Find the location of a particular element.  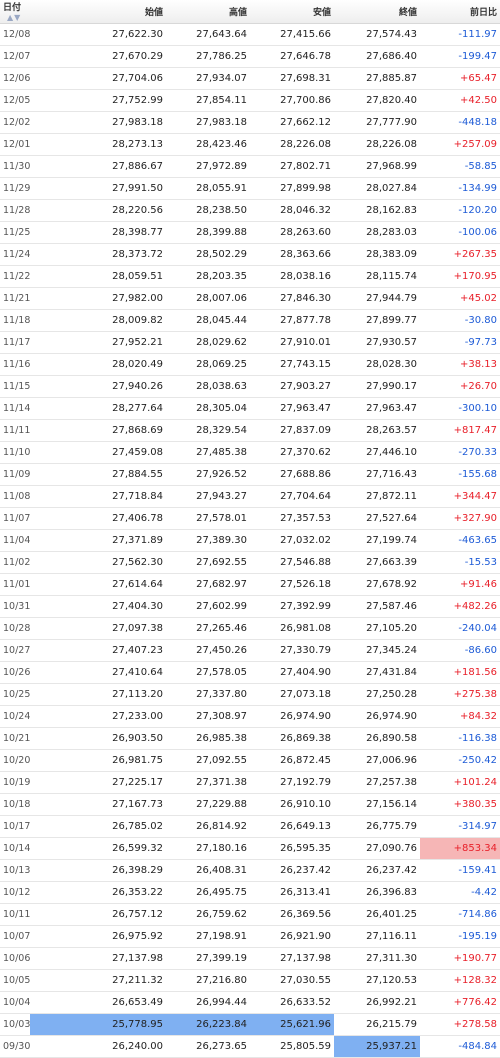

header-date: 日付▲▼ is located at coordinates (15, 12).